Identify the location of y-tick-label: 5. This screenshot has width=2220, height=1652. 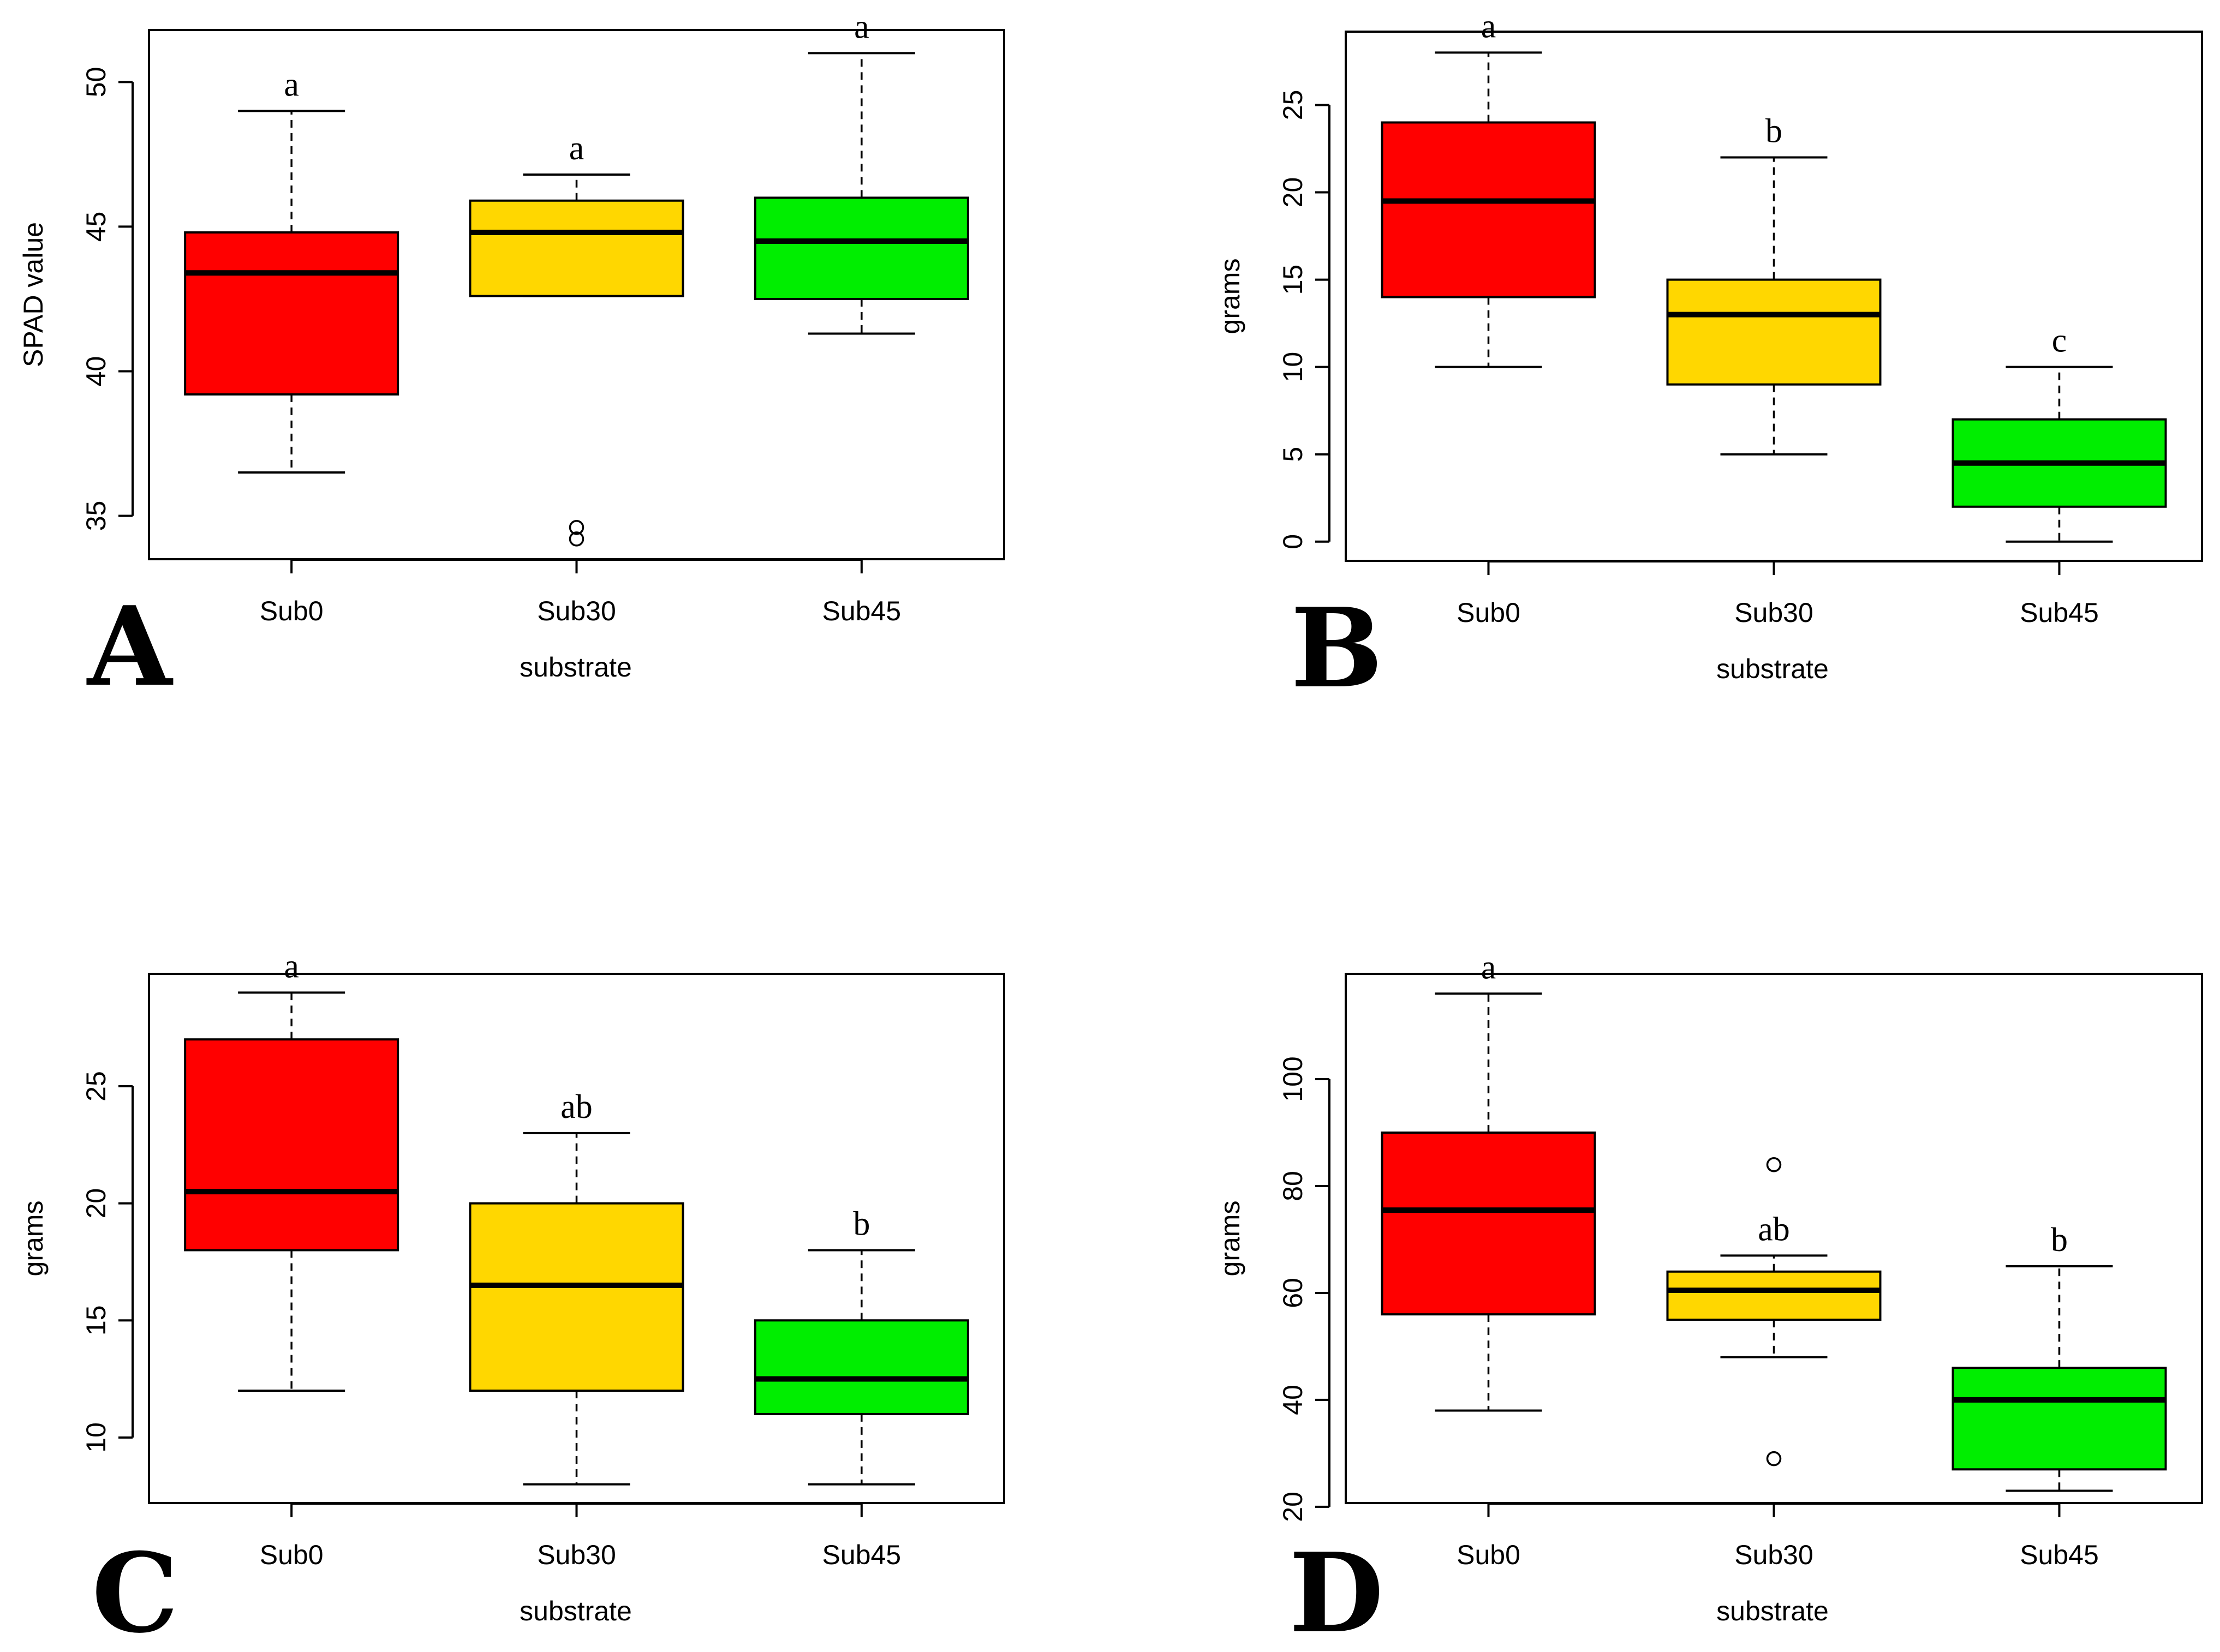
(1293, 454).